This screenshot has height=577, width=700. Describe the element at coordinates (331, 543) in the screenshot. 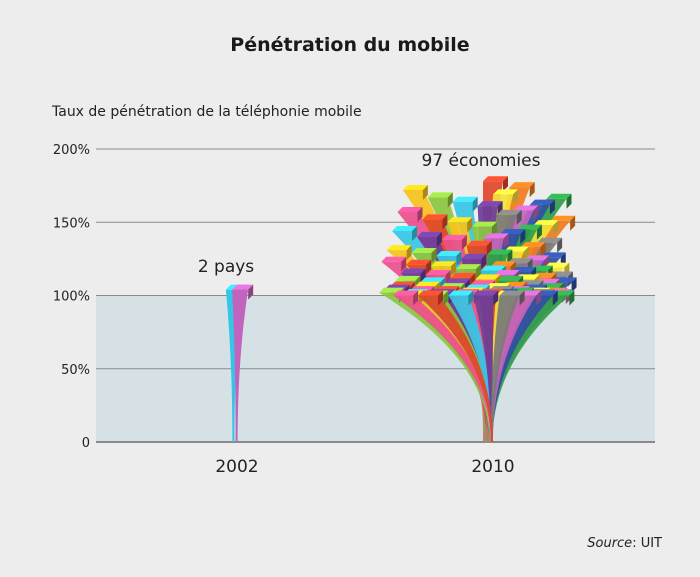

I see `source-note: Source: UIT` at that location.